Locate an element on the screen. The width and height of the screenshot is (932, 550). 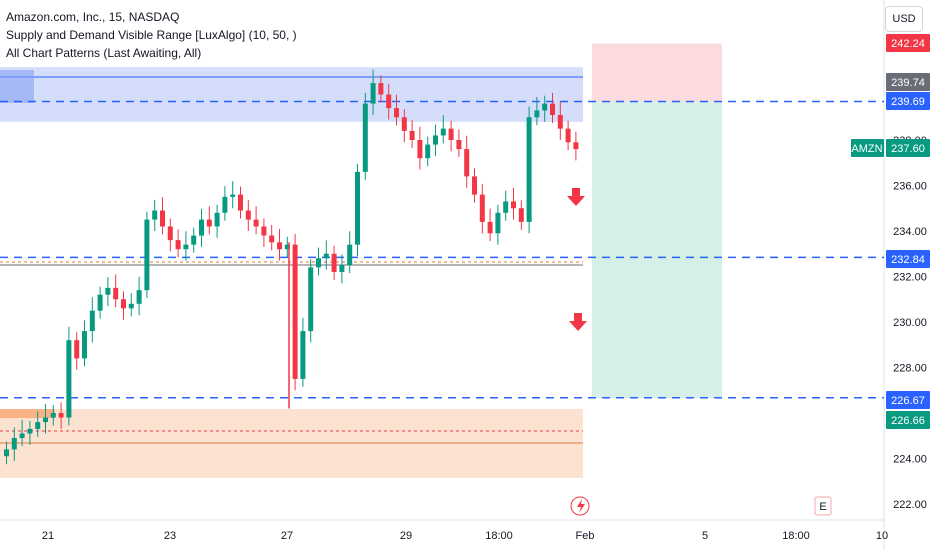
badge-low-level-bg is located at coordinates (908, 400).